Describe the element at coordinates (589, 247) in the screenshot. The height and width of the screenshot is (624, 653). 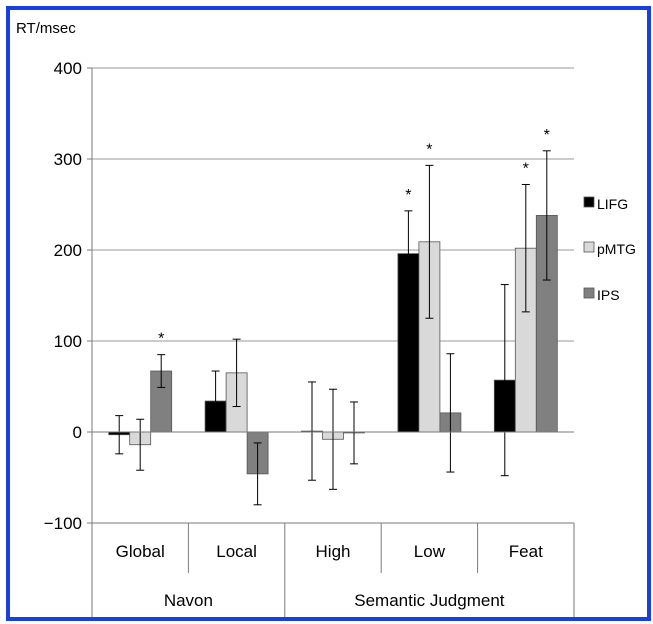
I see `legend-swatch-pmtg` at that location.